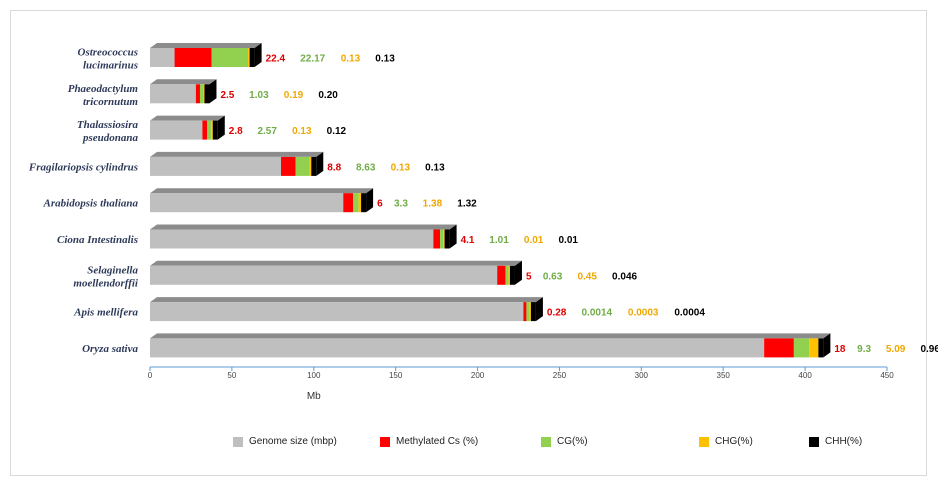 This screenshot has height=487, width=938. I want to click on data-label: 22.17, so click(312, 59).